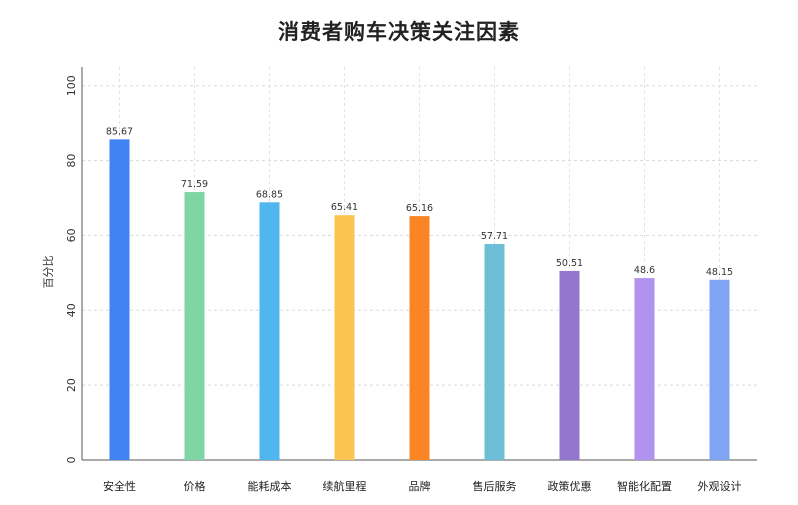 The image size is (798, 505). Describe the element at coordinates (644, 486) in the screenshot. I see `x-tick-label: 智能化配置` at that location.